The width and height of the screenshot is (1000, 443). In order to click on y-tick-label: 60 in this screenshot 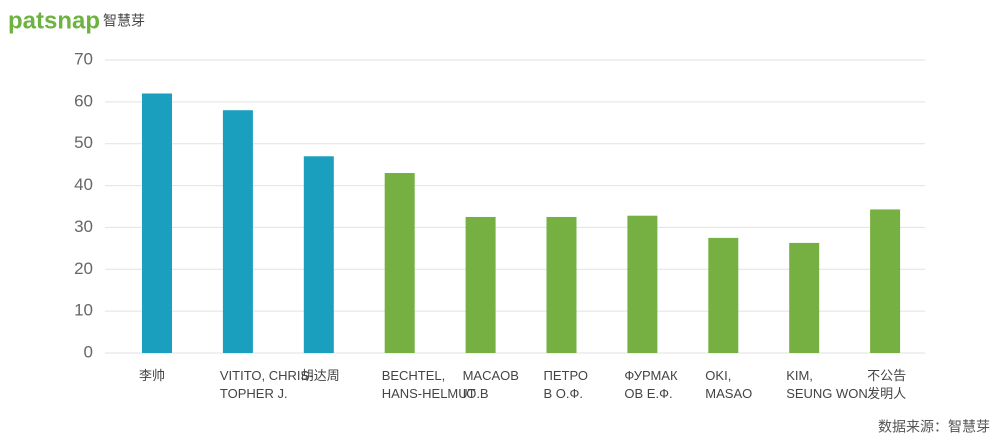, I will do `click(83, 100)`.